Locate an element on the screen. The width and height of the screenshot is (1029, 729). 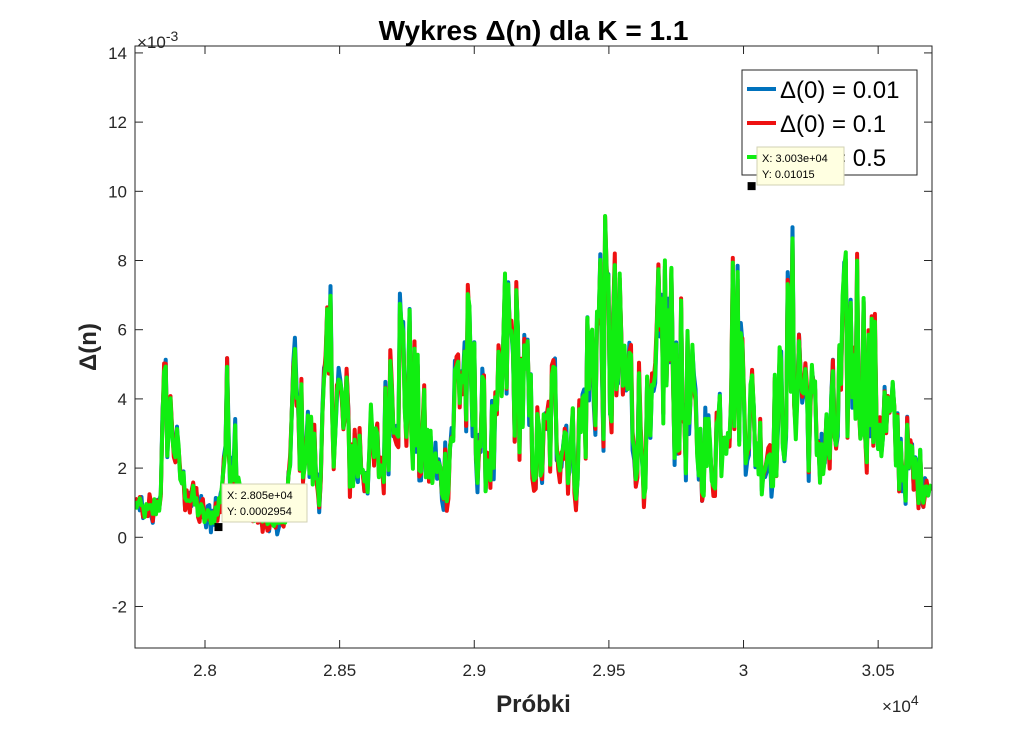
y-tick-label: -2 is located at coordinates (119, 606).